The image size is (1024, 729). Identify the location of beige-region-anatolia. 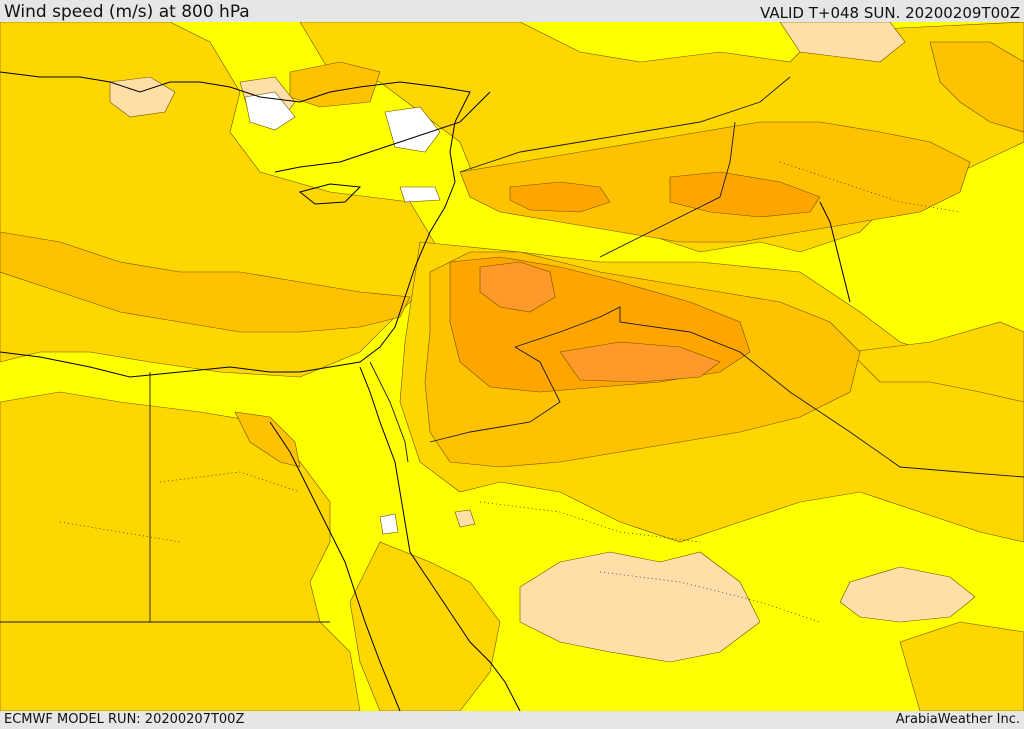
(842, 42).